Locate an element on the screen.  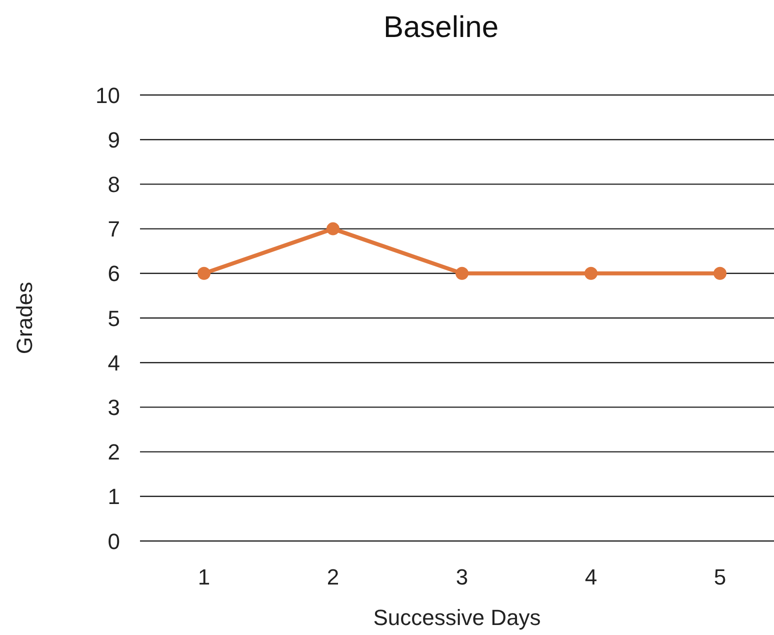
x-tick-label: 4 is located at coordinates (591, 577).